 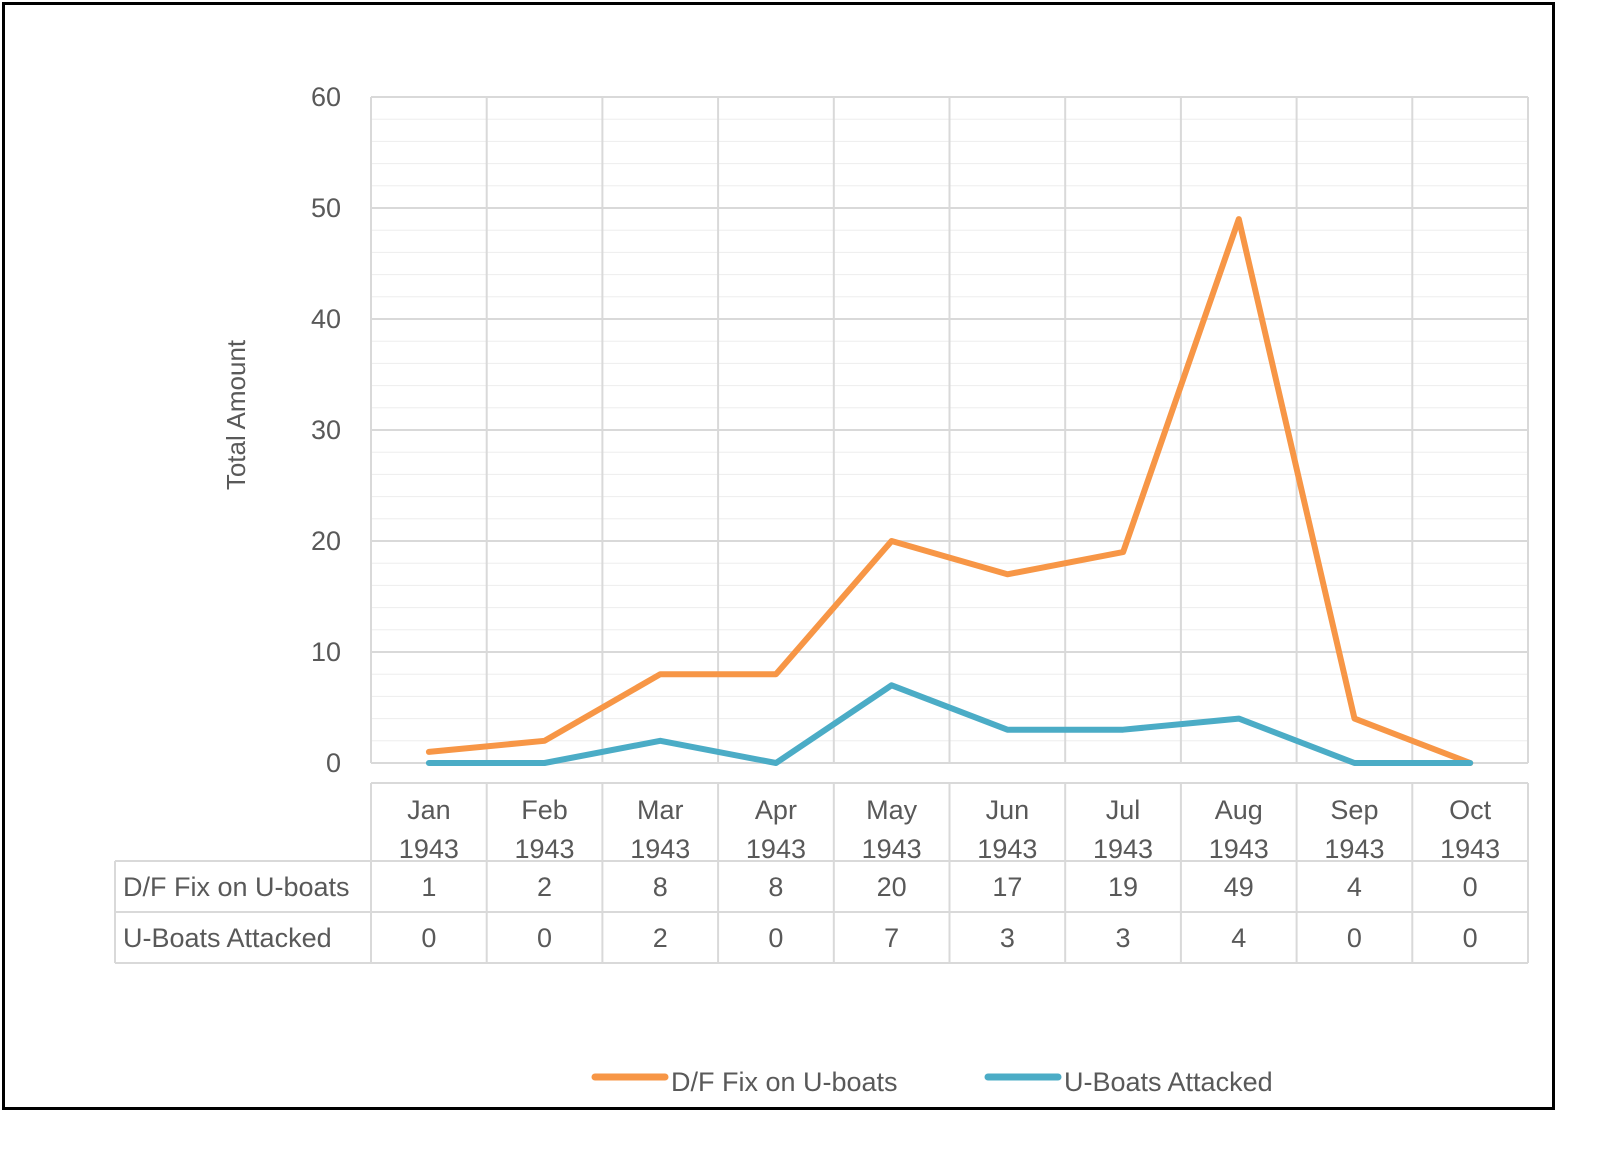 What do you see at coordinates (326, 652) in the screenshot?
I see `y-tick-label: 10` at bounding box center [326, 652].